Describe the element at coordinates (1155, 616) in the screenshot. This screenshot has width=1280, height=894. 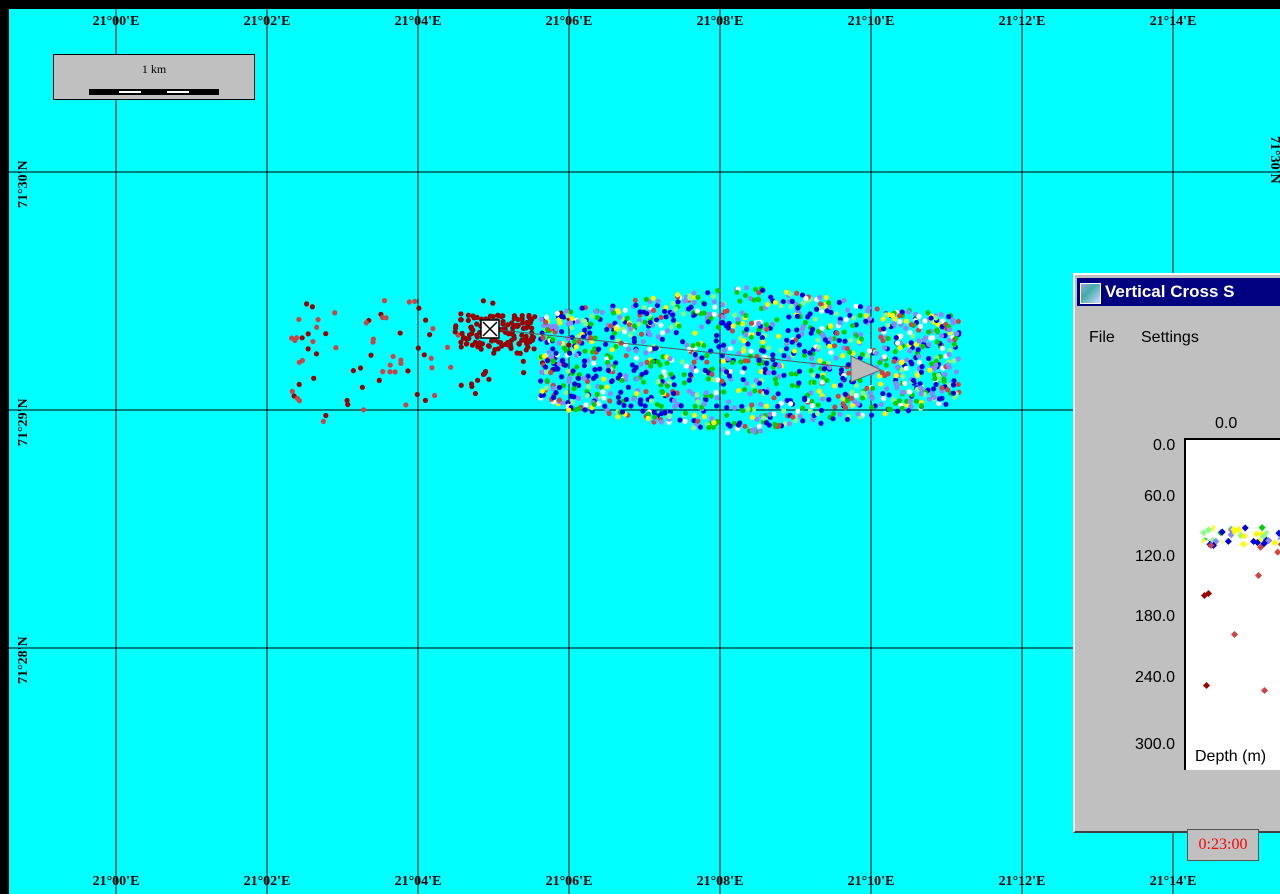
I see `depth-tick: 180.0` at that location.